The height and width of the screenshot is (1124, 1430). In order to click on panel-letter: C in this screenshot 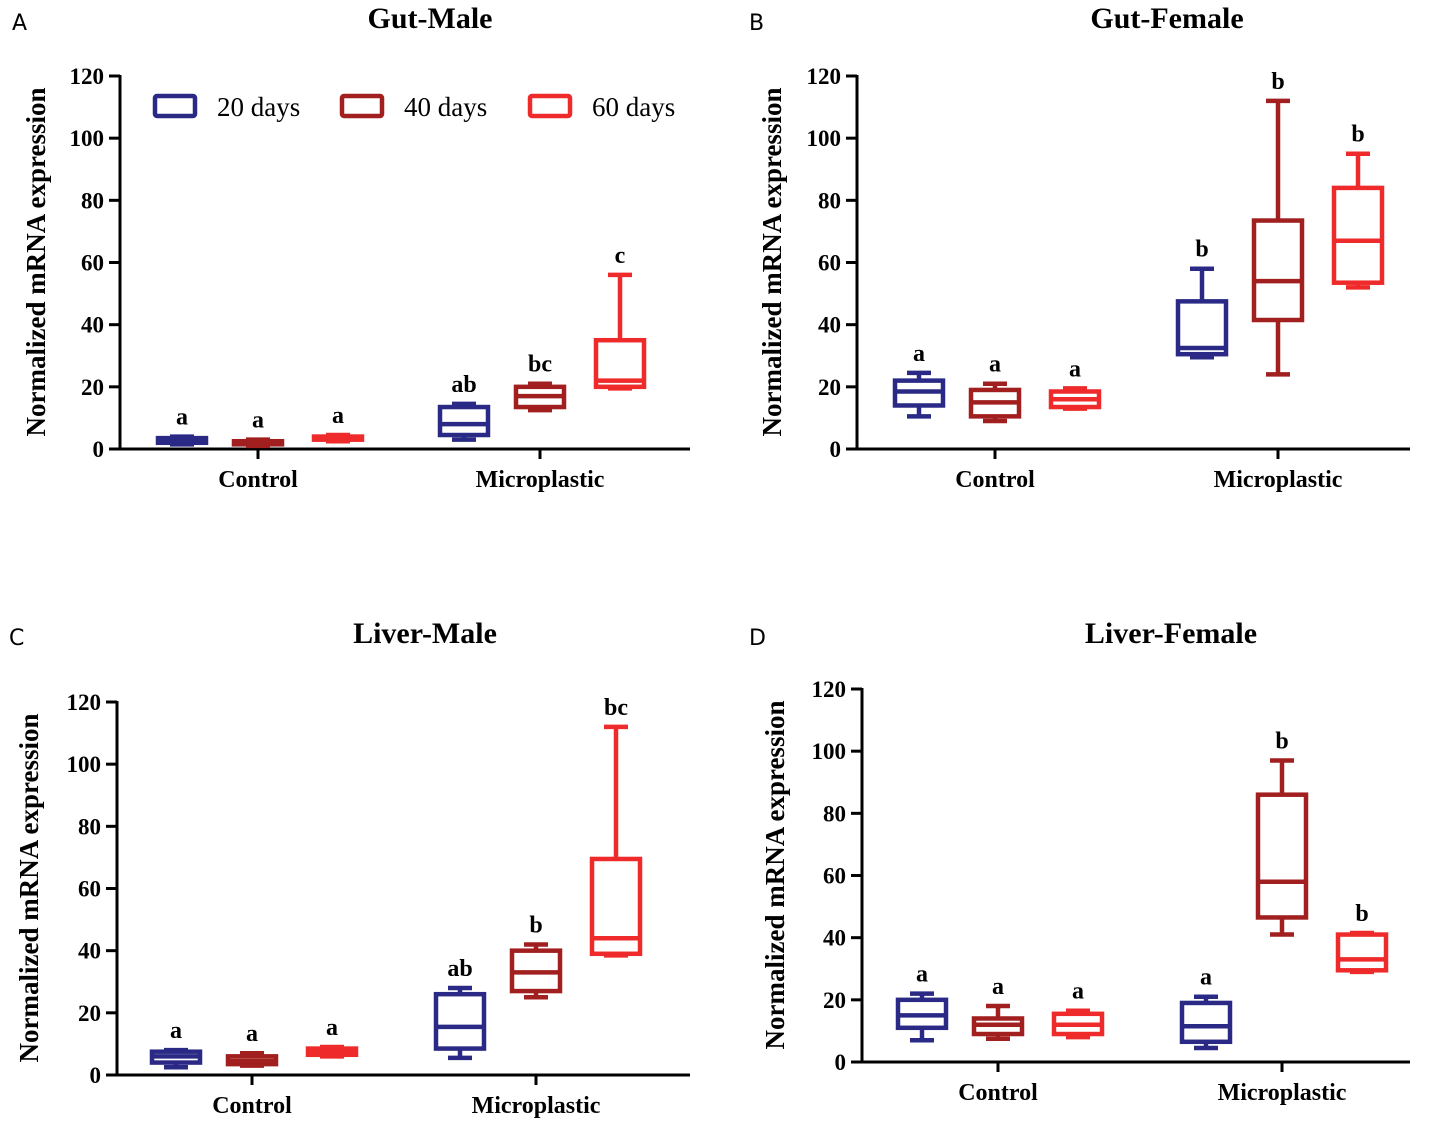, I will do `click(16, 638)`.